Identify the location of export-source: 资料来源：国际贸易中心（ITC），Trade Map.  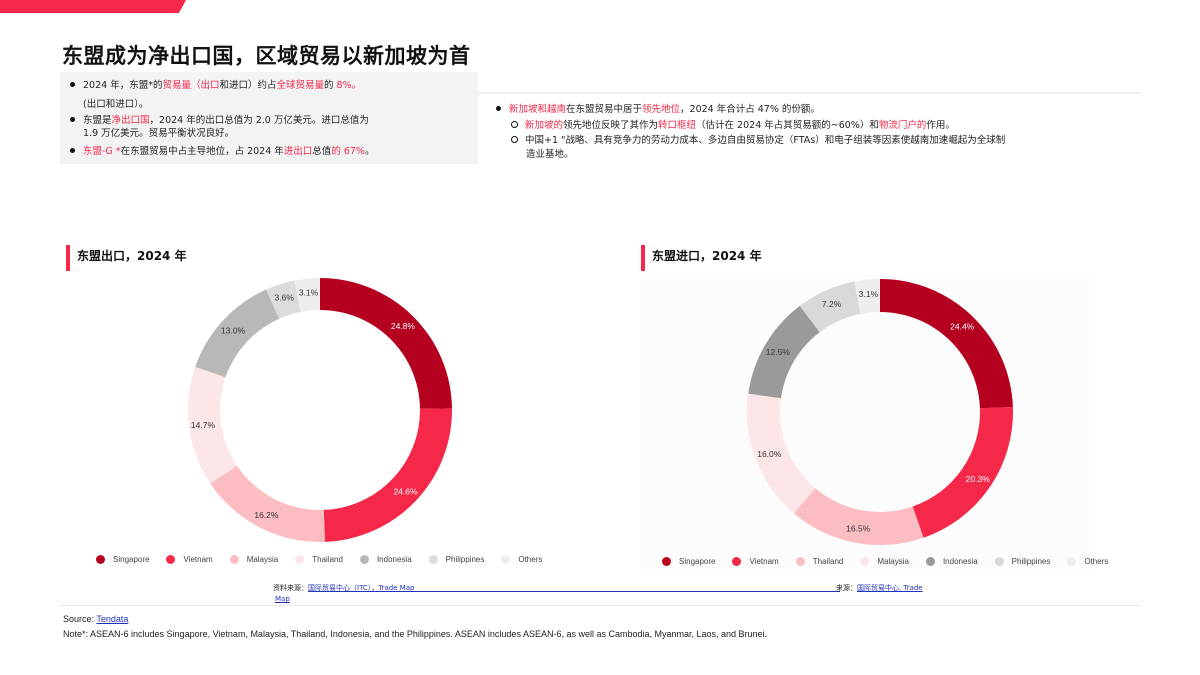
(343, 588).